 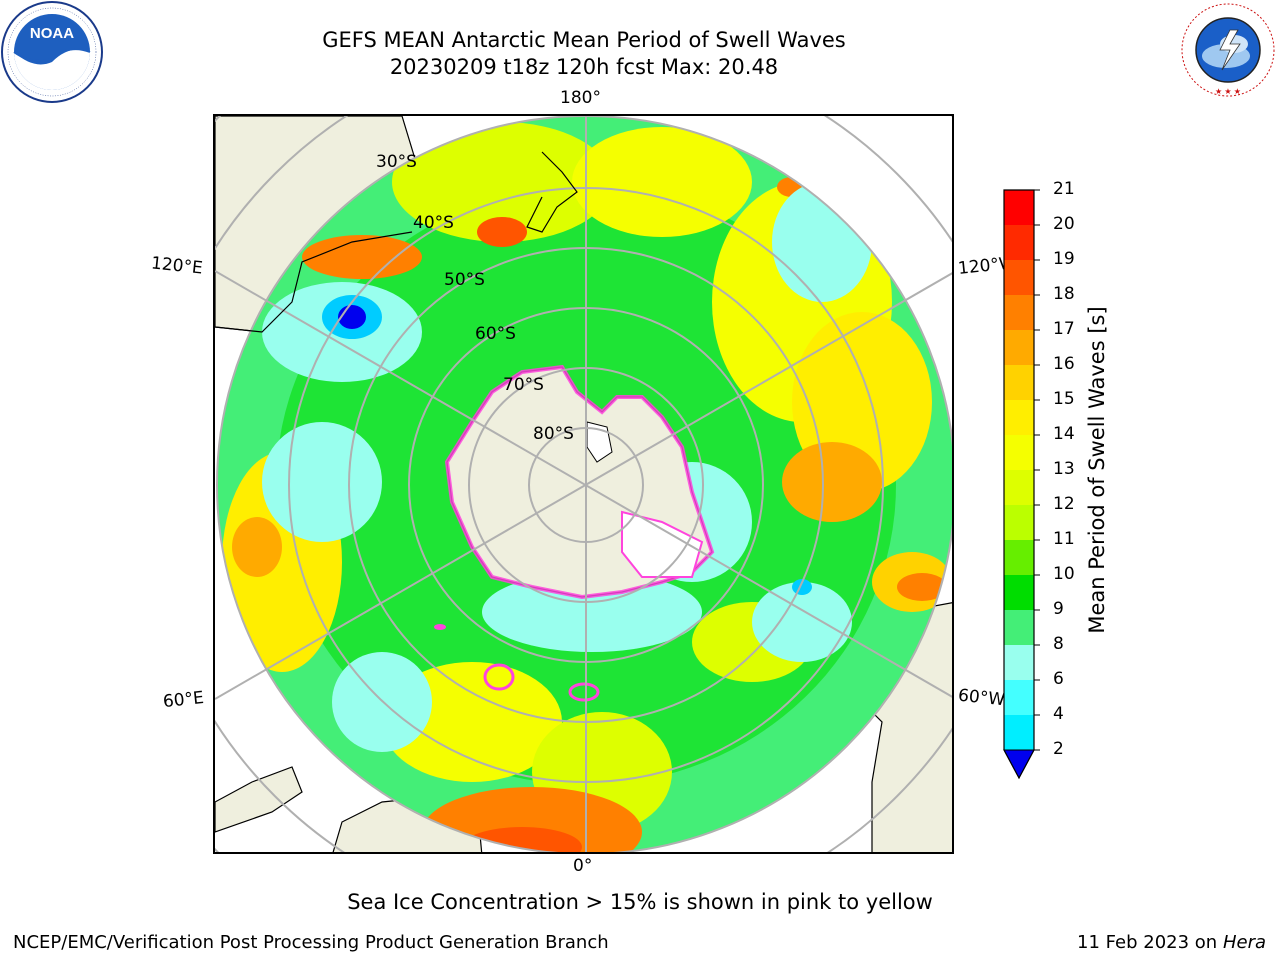 I want to click on lat-label-40s: 40°S, so click(x=433, y=223).